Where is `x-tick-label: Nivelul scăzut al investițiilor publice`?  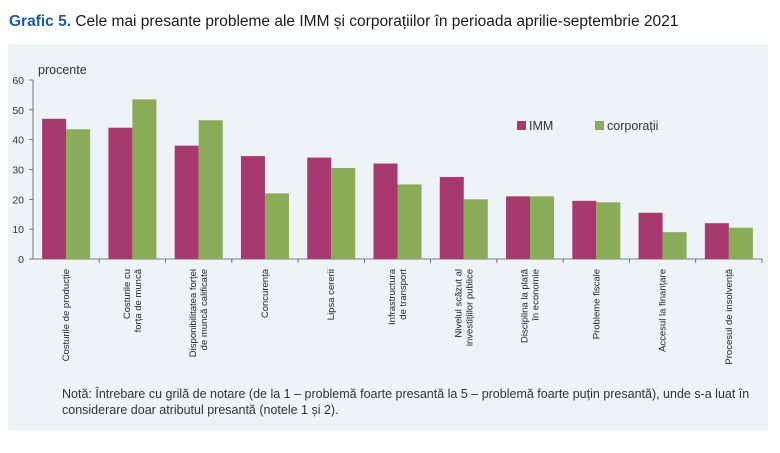
x-tick-label: Nivelul scăzut al investițiilor publice is located at coordinates (464, 307).